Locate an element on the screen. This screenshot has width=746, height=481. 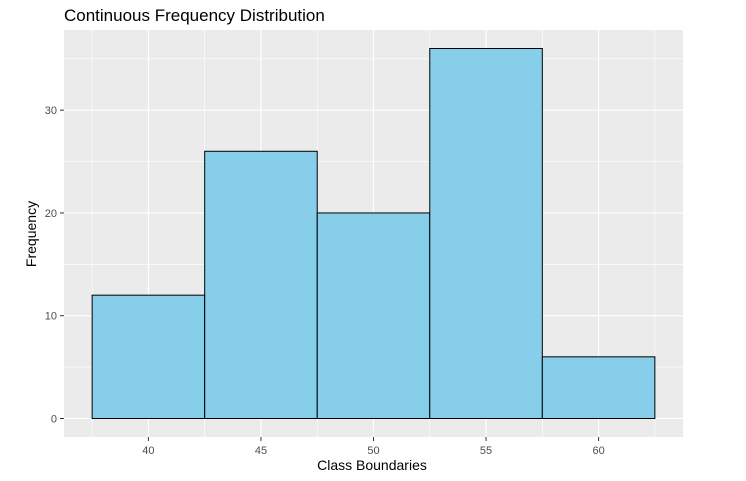
chart-title: Continuous Frequency Distribution is located at coordinates (194, 15).